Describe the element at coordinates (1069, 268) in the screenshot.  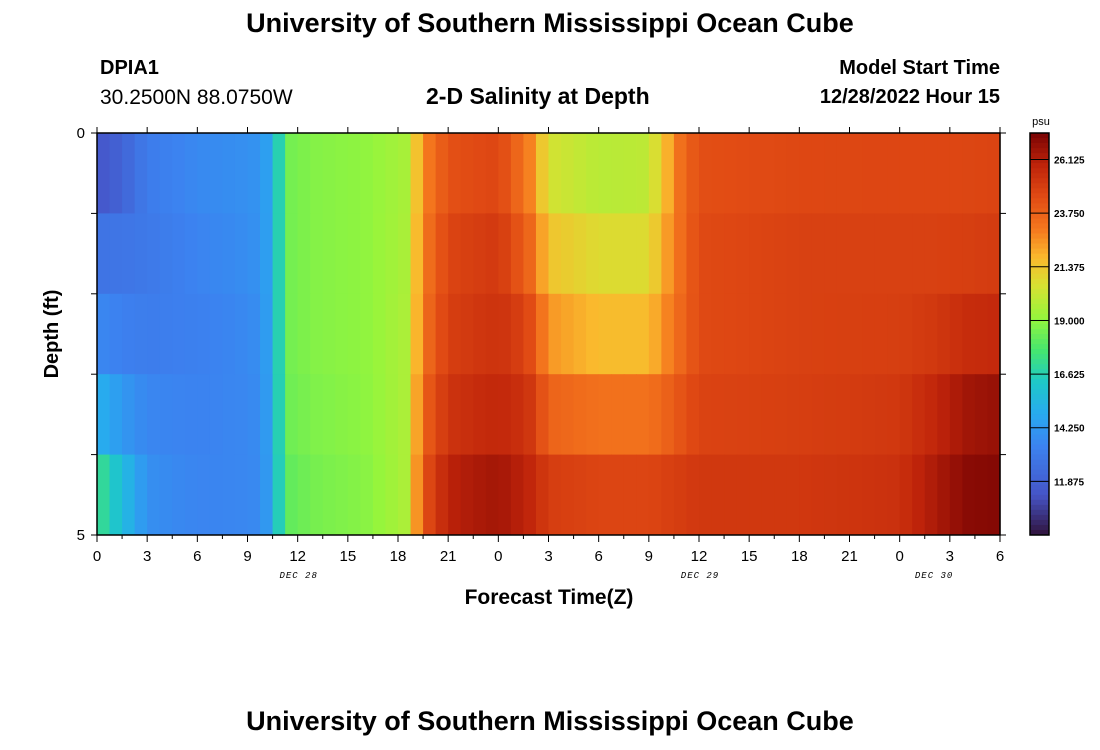
I see `colorbar-tick-label: 21.375` at that location.